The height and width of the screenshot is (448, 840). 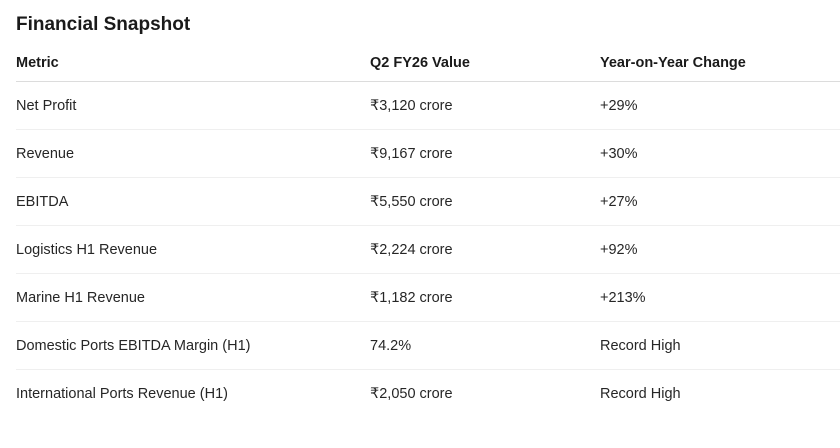 What do you see at coordinates (193, 63) in the screenshot?
I see `column-header-metric: Metric` at bounding box center [193, 63].